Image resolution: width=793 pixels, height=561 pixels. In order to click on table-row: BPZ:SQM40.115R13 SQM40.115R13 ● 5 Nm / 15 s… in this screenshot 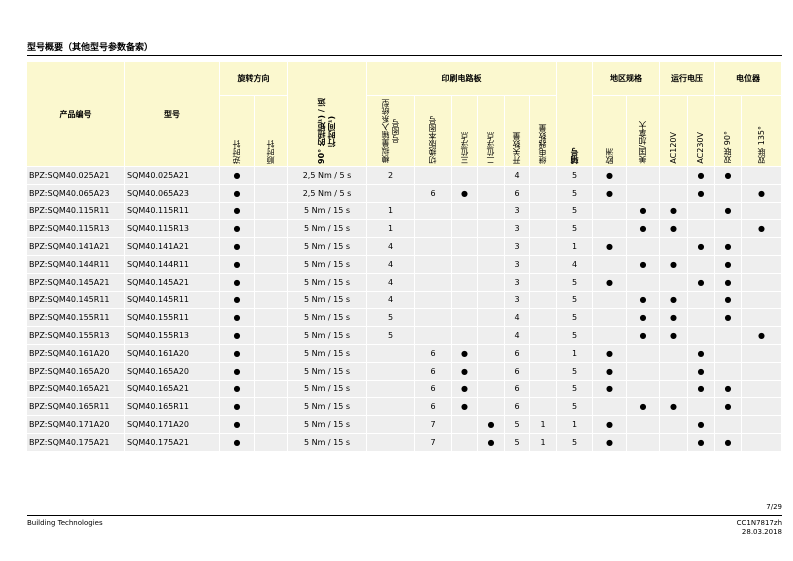, I will do `click(405, 229)`.